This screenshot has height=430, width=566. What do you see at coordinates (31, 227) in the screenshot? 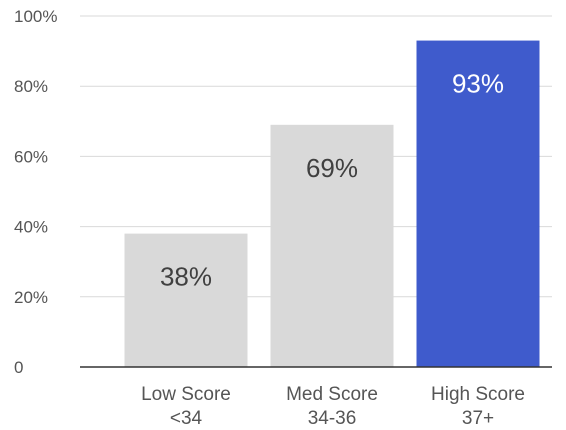
I see `y-tick-label: 40%` at bounding box center [31, 227].